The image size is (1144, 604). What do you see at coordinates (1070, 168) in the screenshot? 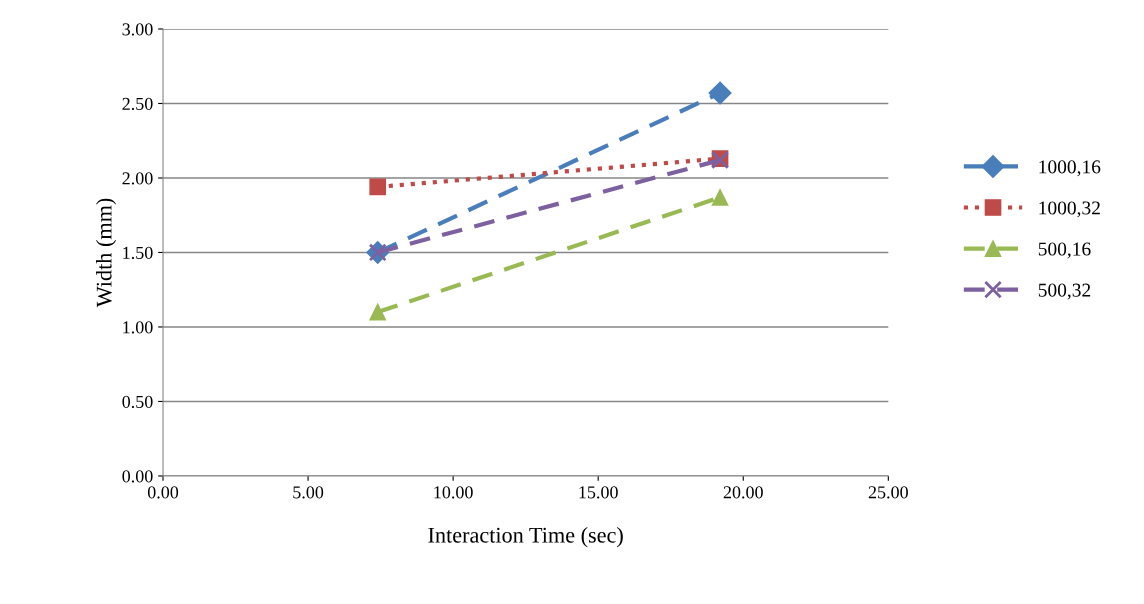
I see `legend-label: 1000,16` at bounding box center [1070, 168].